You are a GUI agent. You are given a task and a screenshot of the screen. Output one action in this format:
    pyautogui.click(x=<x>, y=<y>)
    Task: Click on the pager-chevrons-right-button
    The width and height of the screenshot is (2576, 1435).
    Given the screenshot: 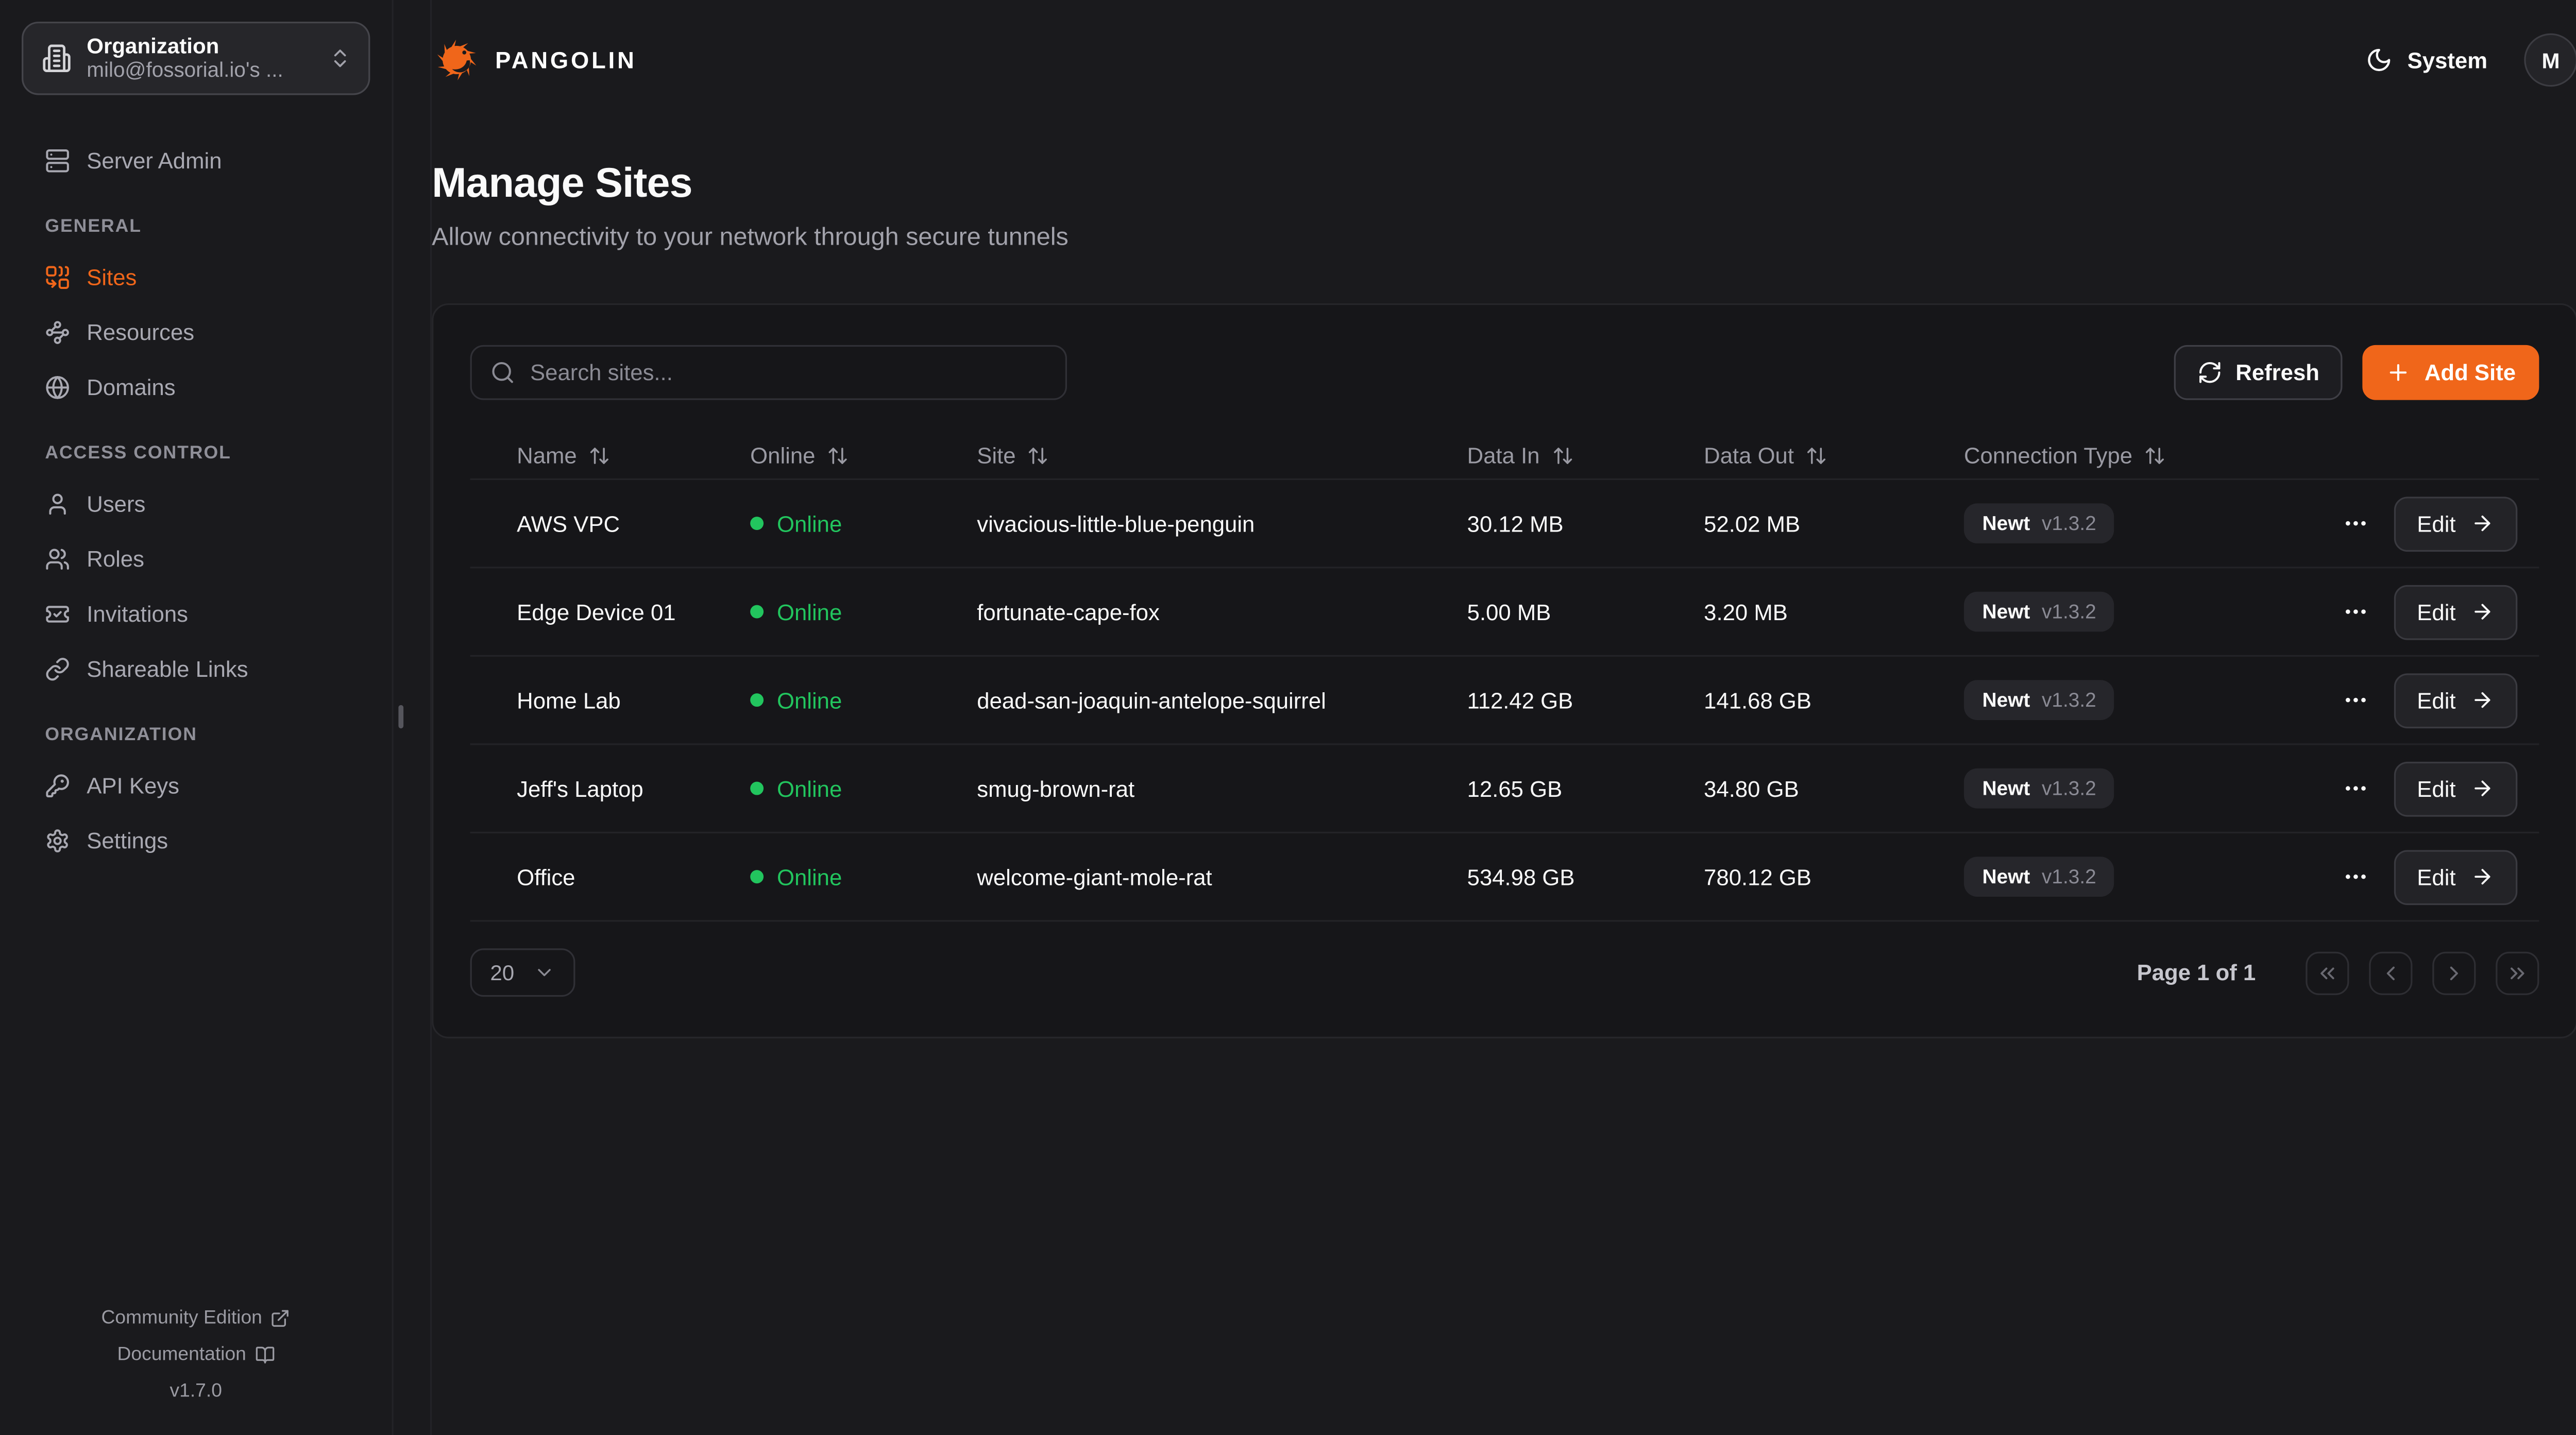 What is the action you would take?
    pyautogui.click(x=2517, y=973)
    